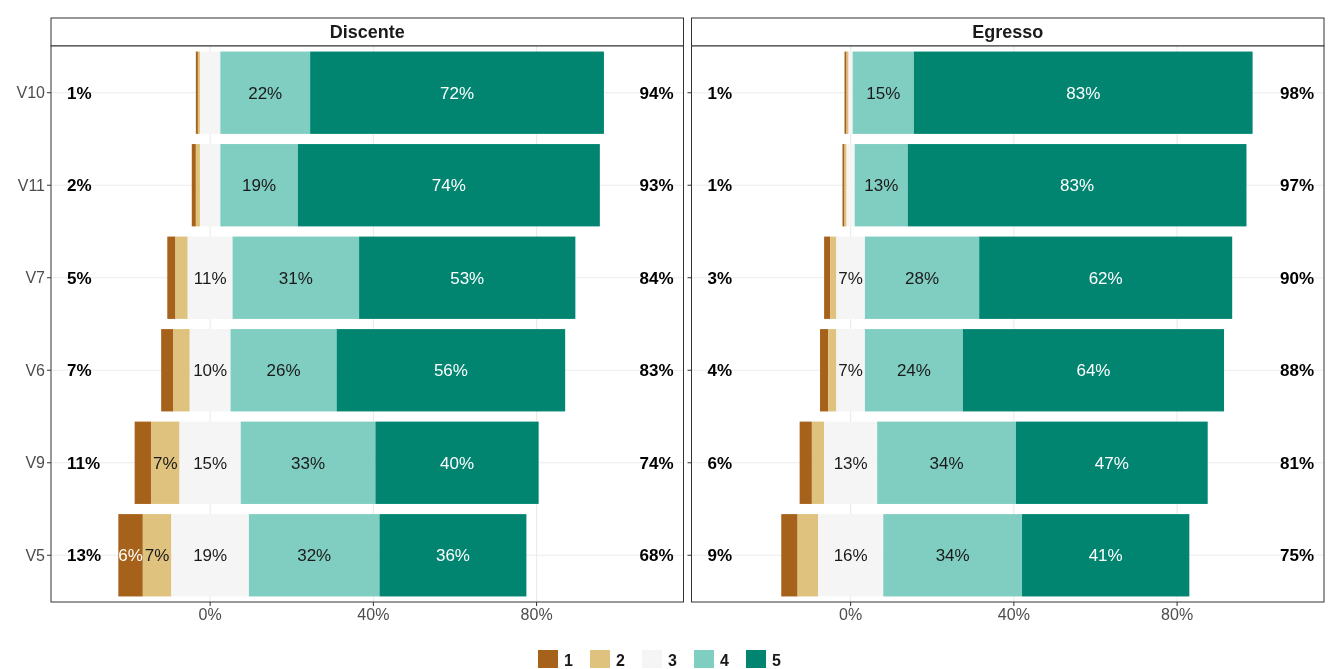  I want to click on data-label: 47%, so click(1111, 463).